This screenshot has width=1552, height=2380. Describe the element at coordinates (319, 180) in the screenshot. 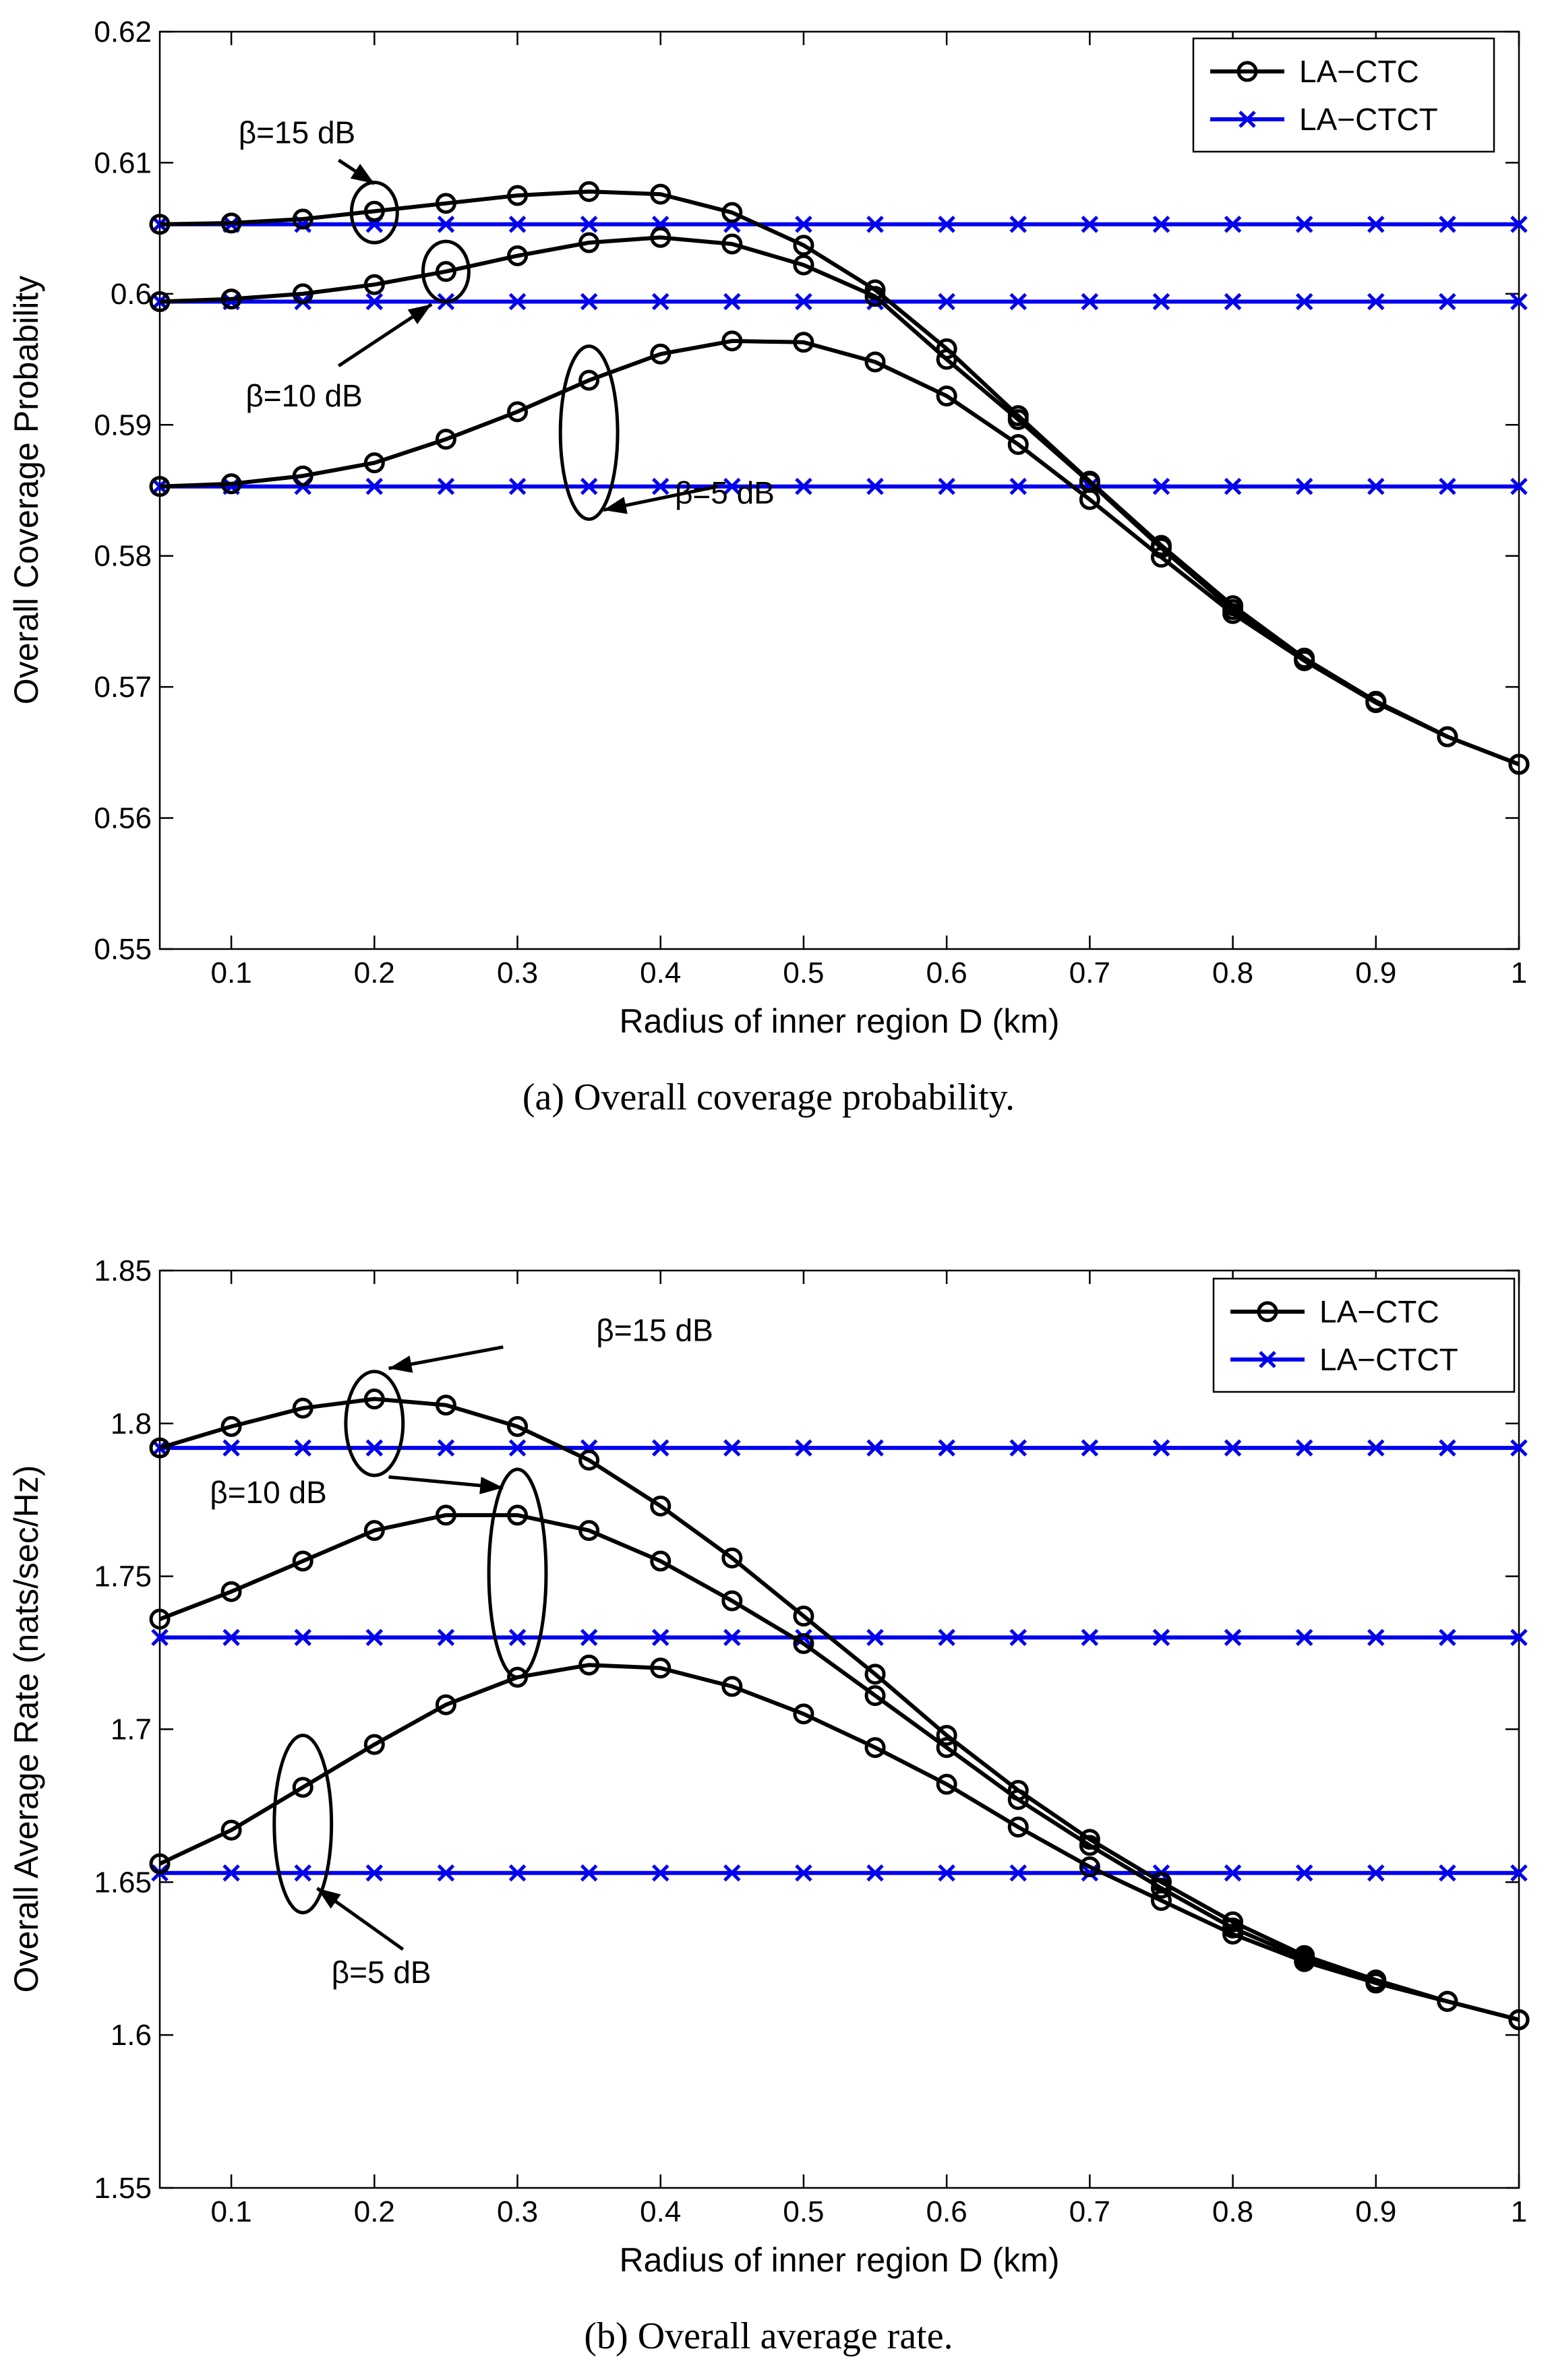

I see `annotation: β=15 dB` at that location.